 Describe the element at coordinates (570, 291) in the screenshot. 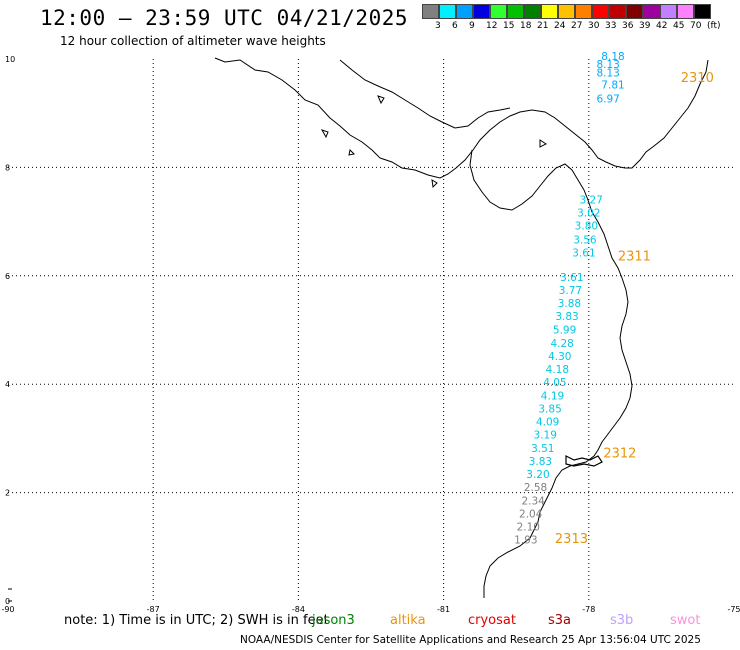

I see `wave-height-value: 3.77` at that location.